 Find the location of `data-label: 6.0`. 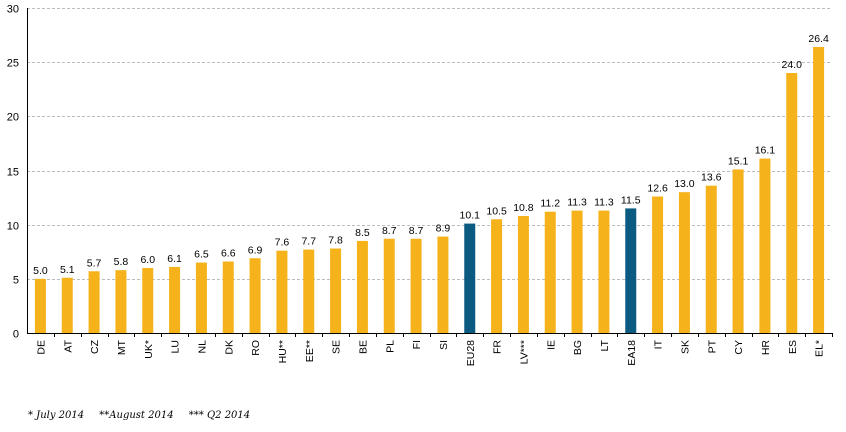

data-label: 6.0 is located at coordinates (147, 260).